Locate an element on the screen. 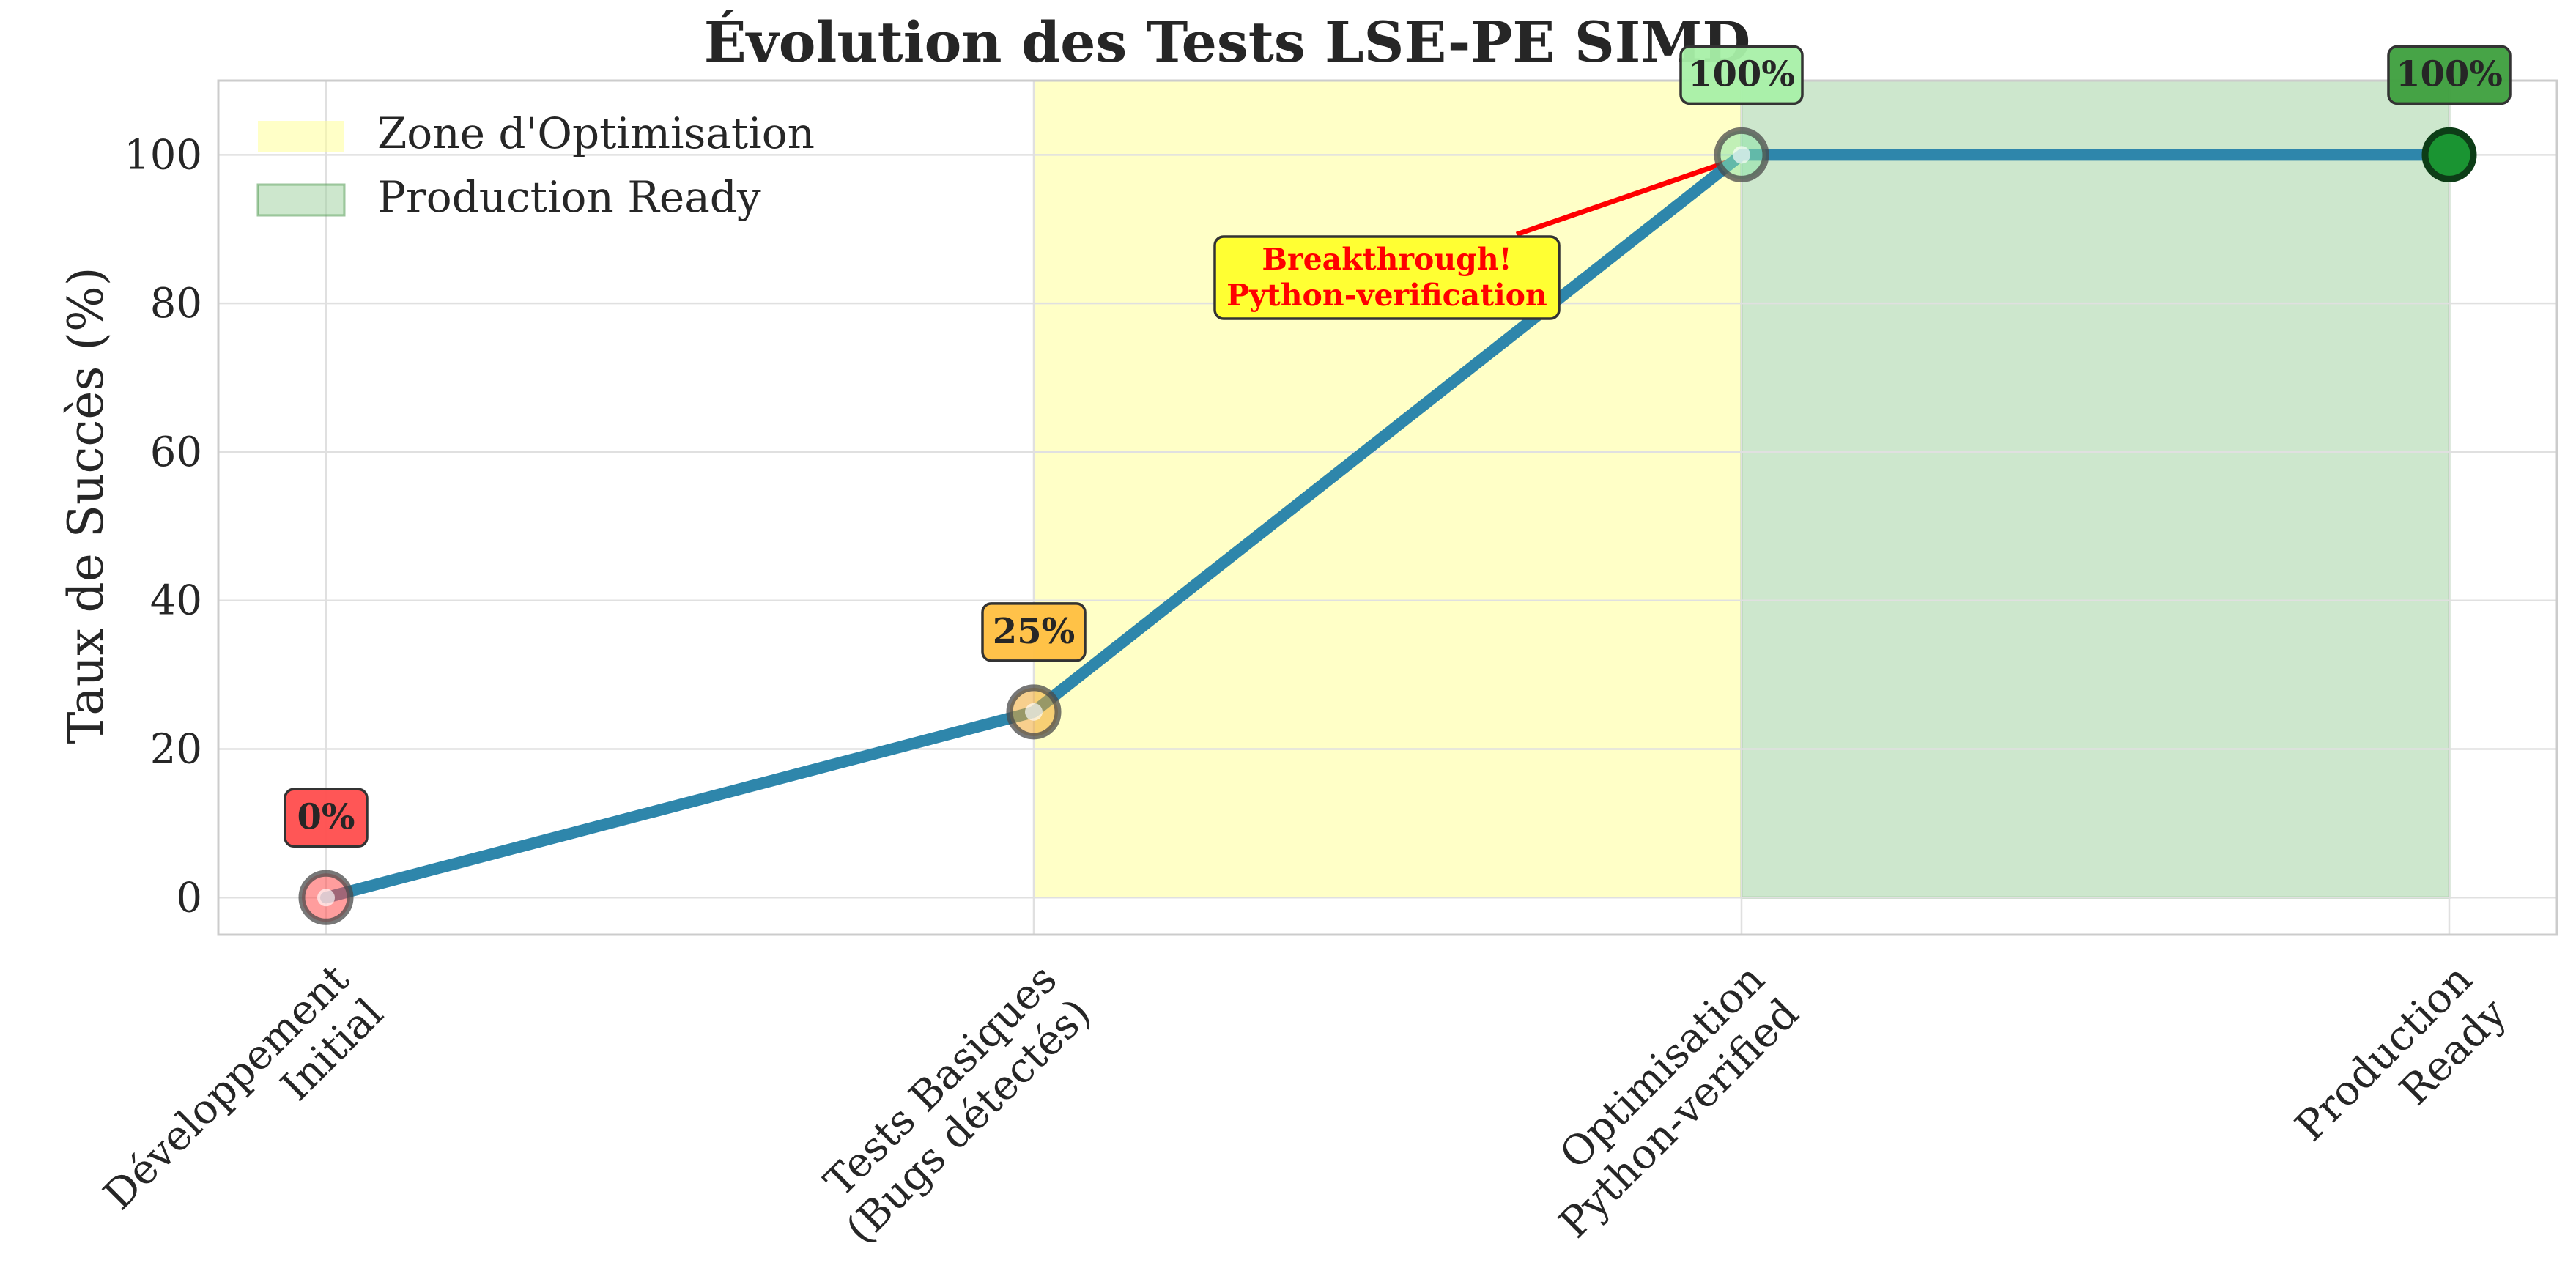  annotation-text: Python-verification is located at coordinates (1386, 295).